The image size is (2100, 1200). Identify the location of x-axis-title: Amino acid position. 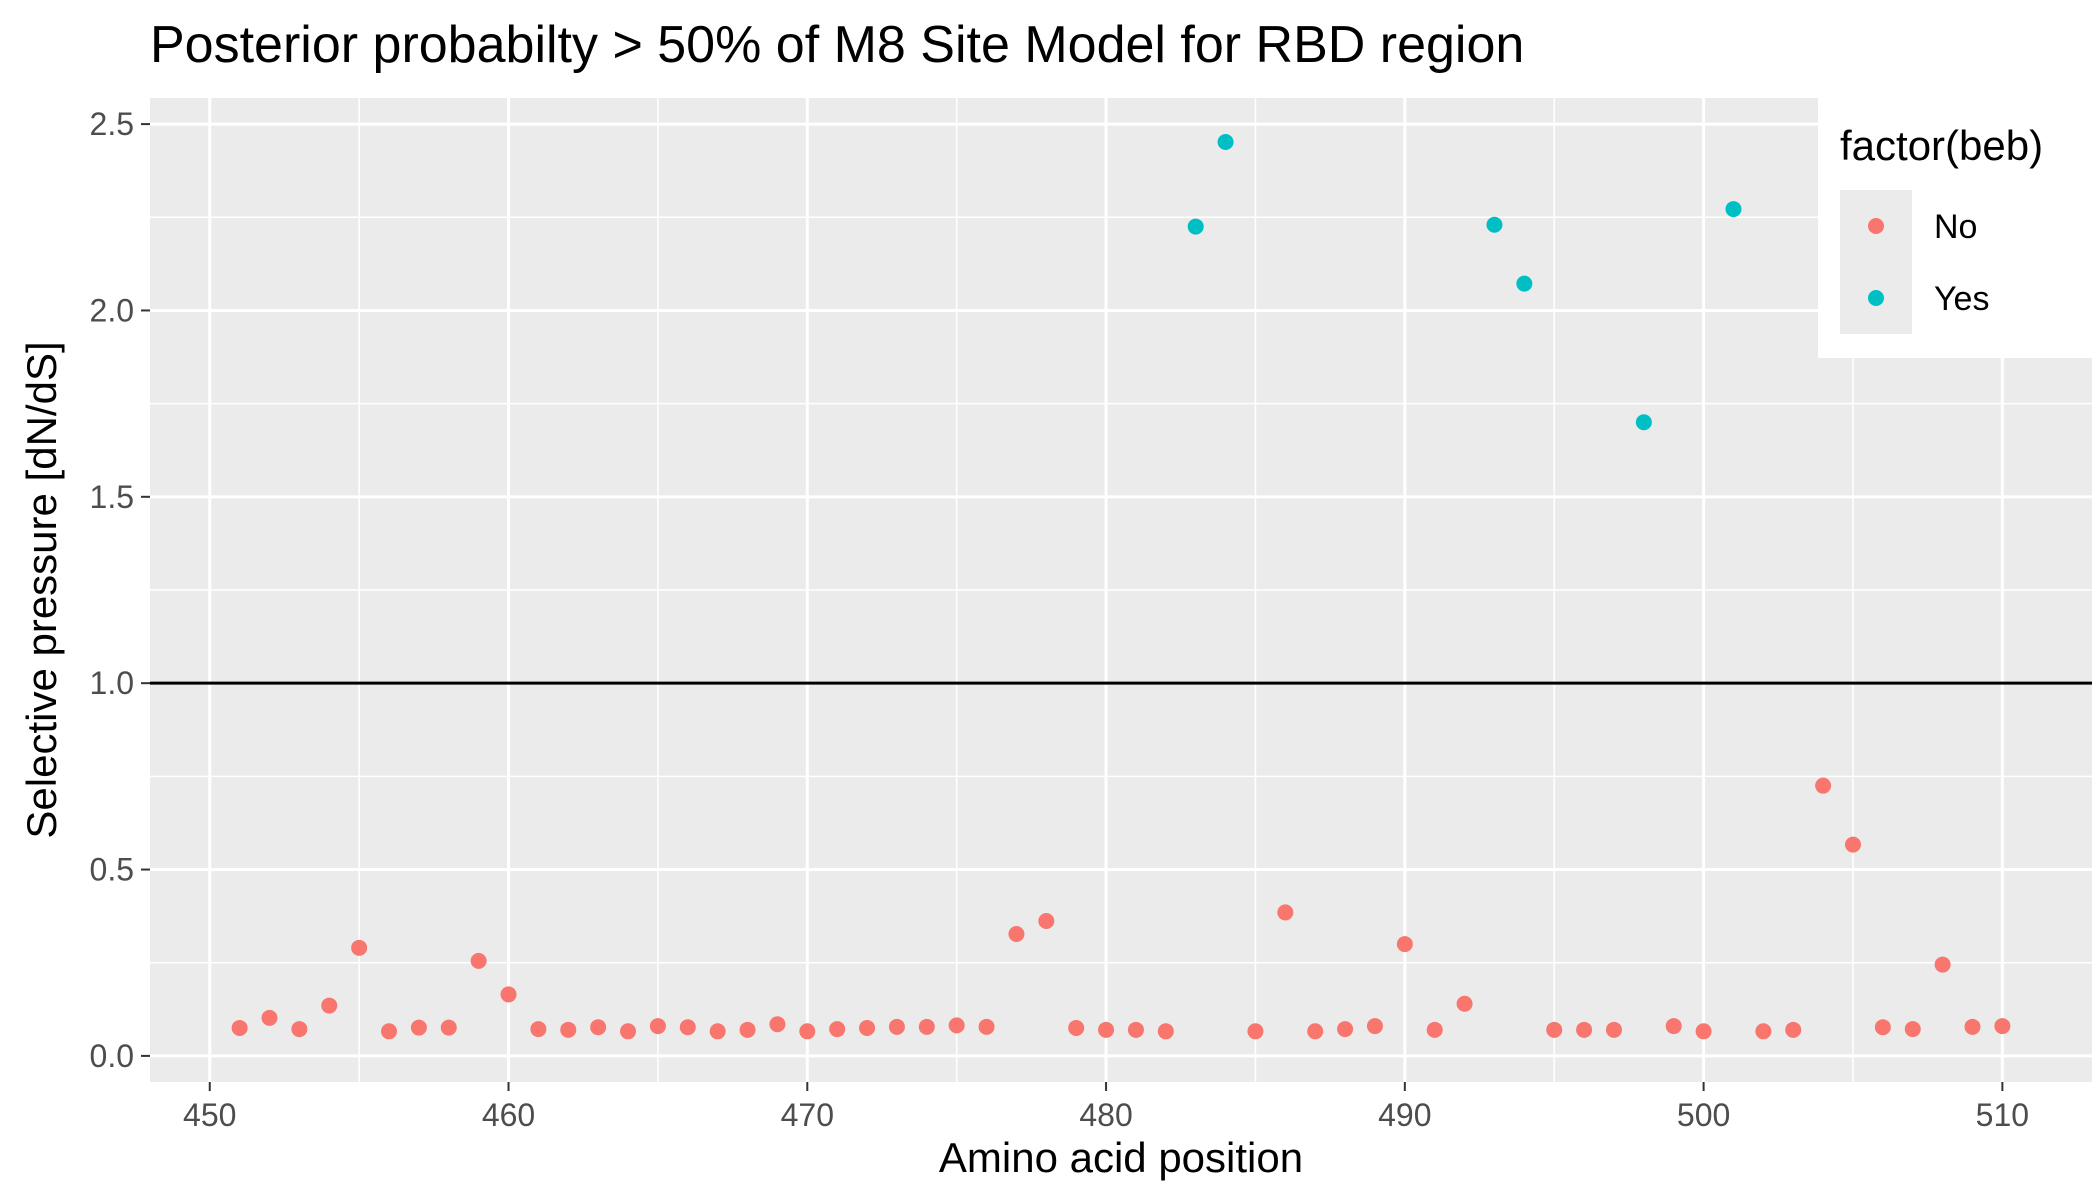
(1121, 1157).